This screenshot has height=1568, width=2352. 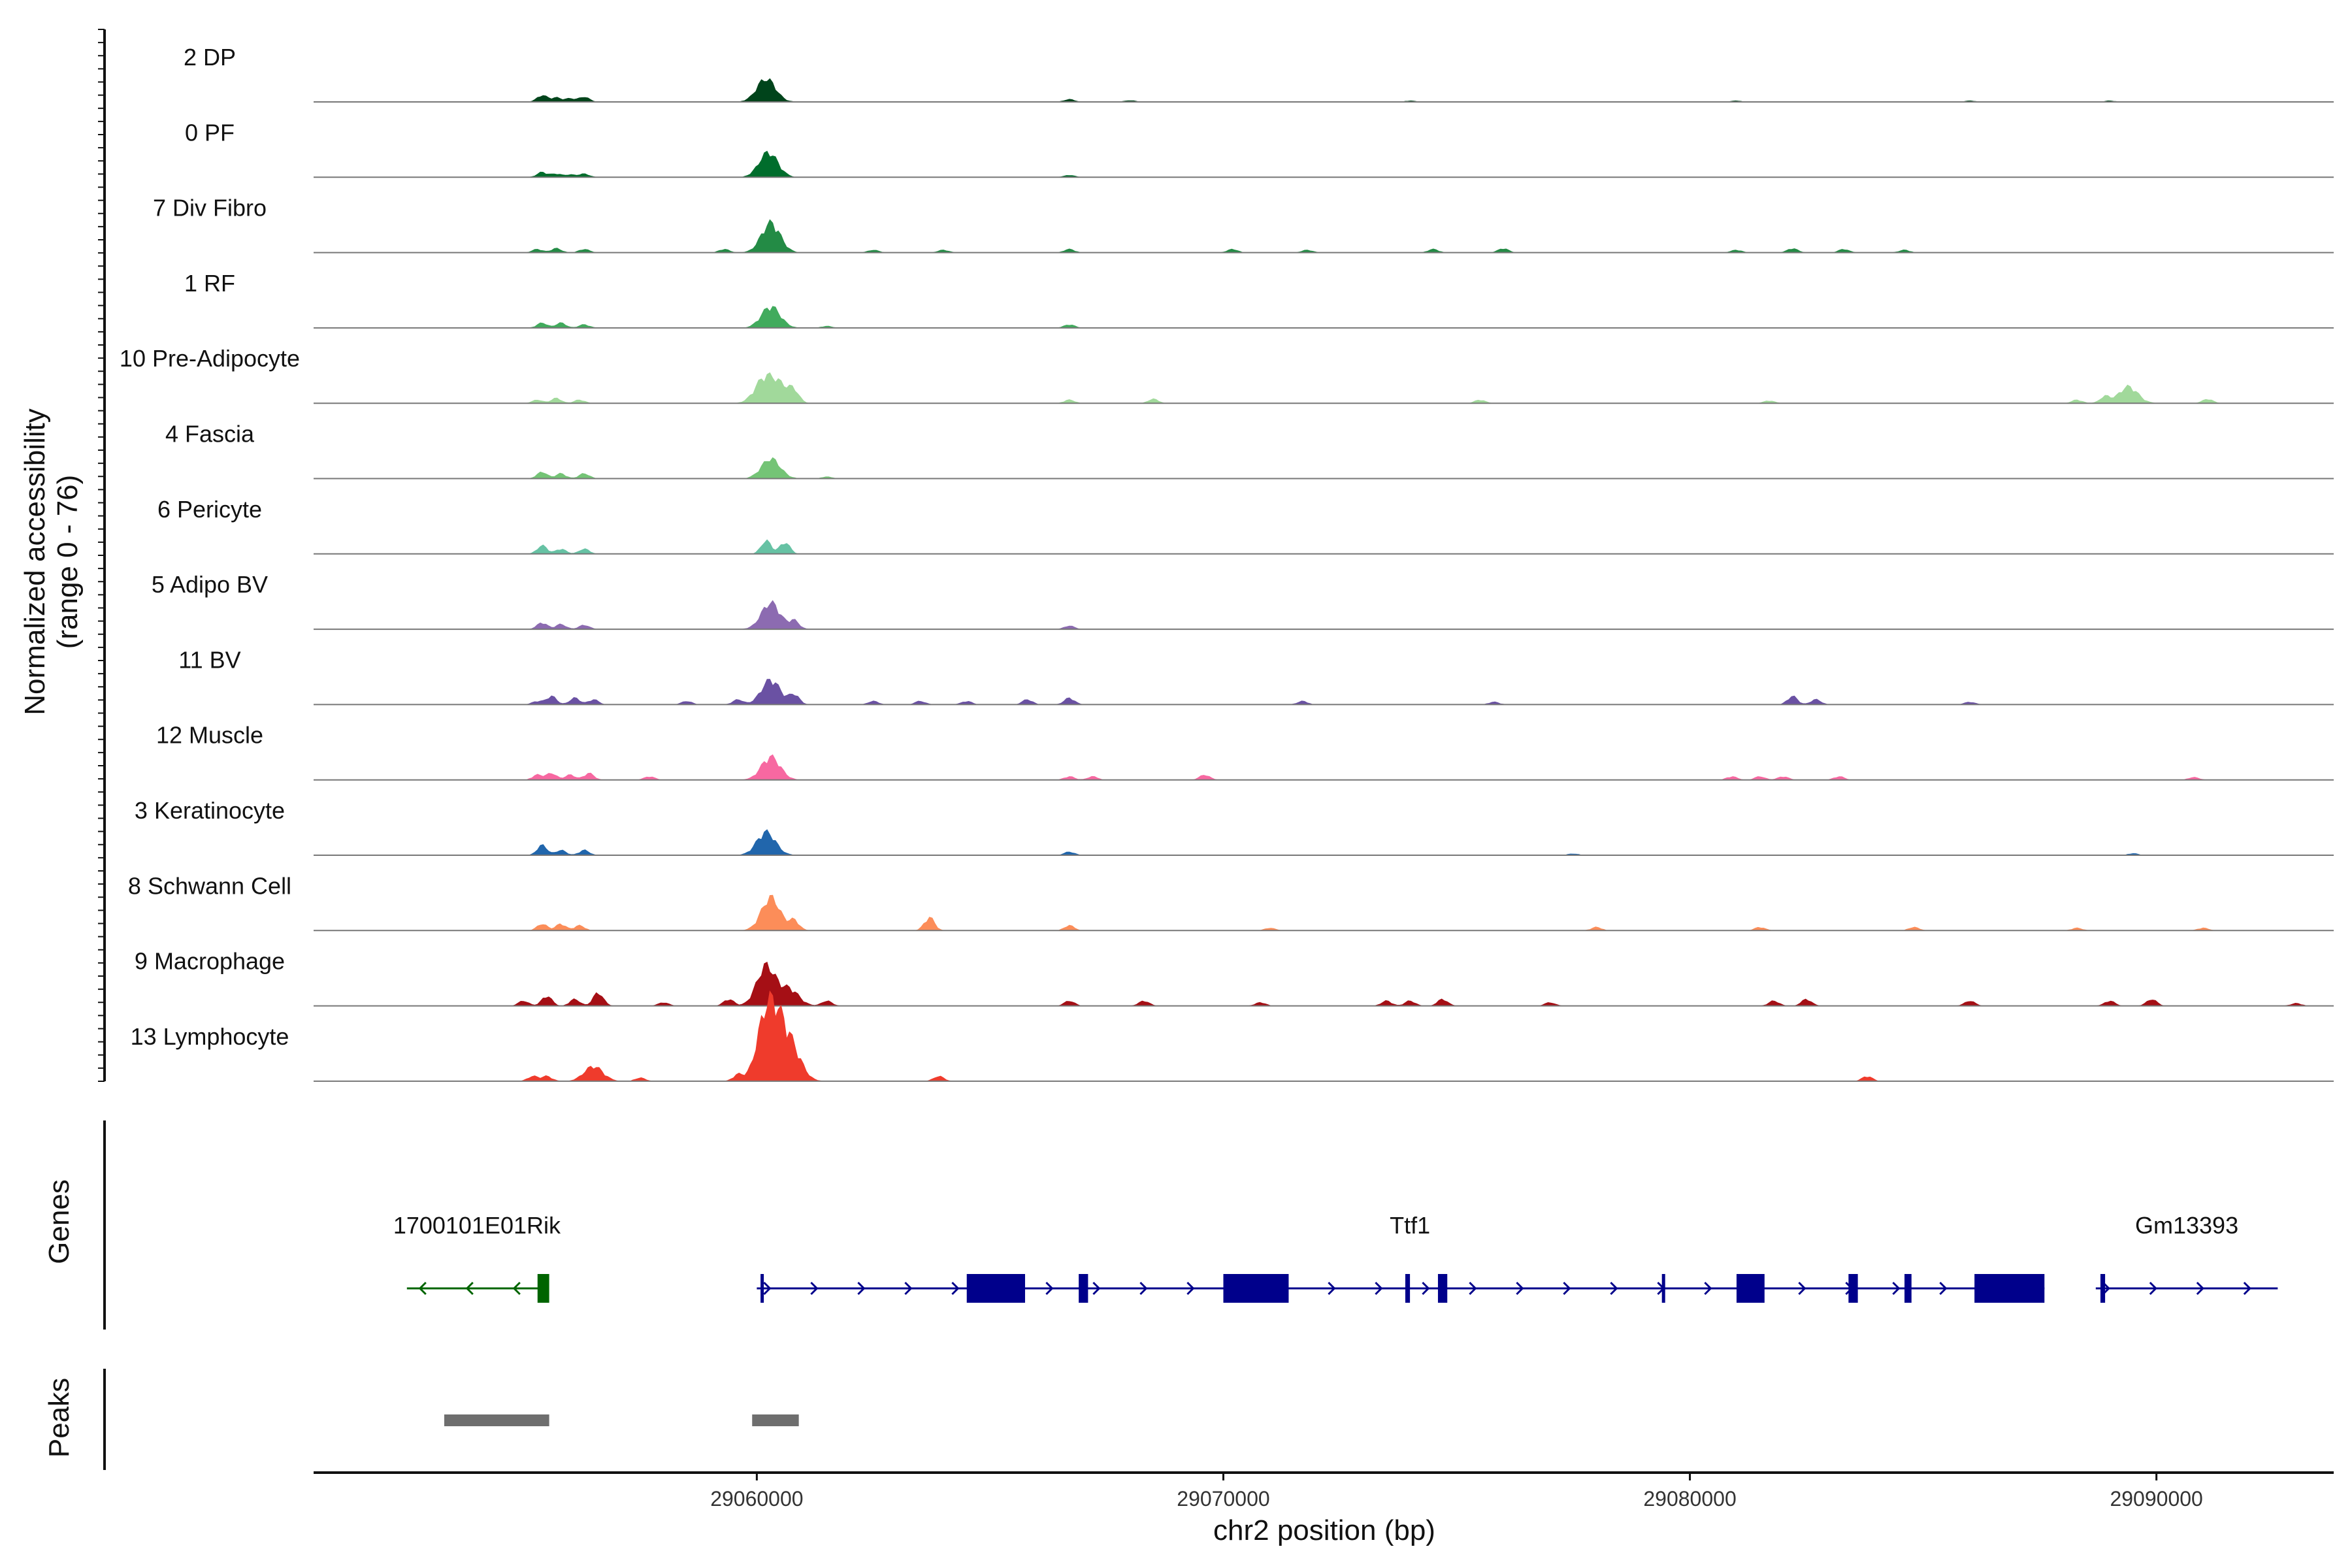 I want to click on genes-panel-label: Genes, so click(x=59, y=1221).